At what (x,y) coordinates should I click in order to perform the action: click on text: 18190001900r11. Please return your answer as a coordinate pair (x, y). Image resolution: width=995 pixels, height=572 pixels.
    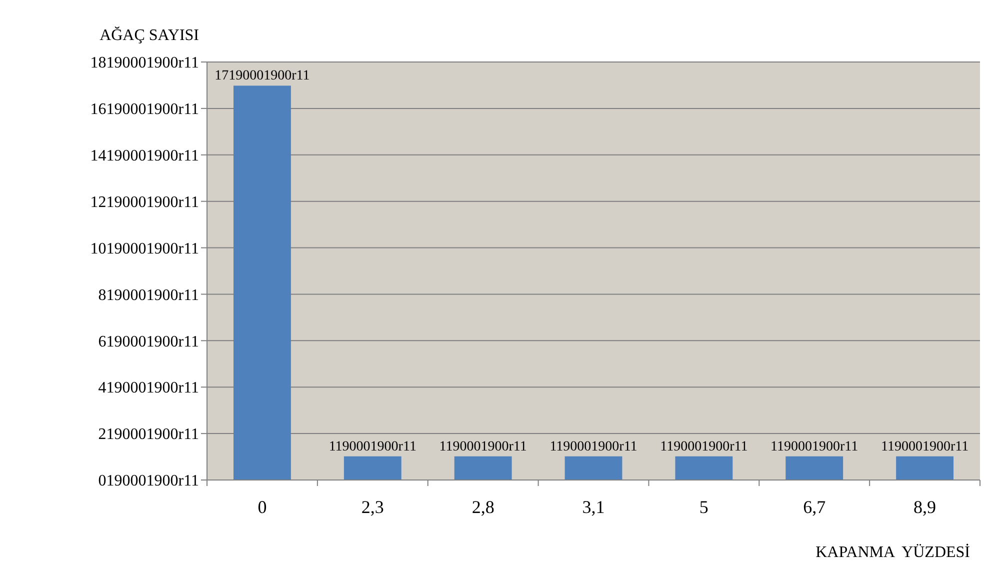
    Looking at the image, I should click on (144, 63).